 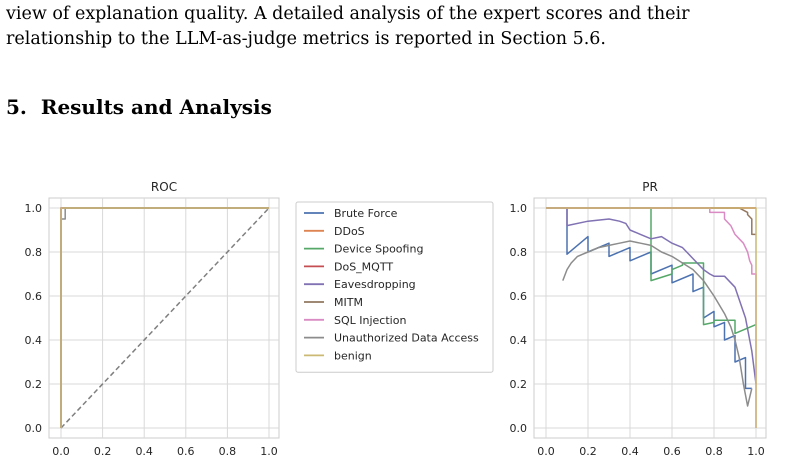 I want to click on legend-label: MITM, so click(x=348, y=302).